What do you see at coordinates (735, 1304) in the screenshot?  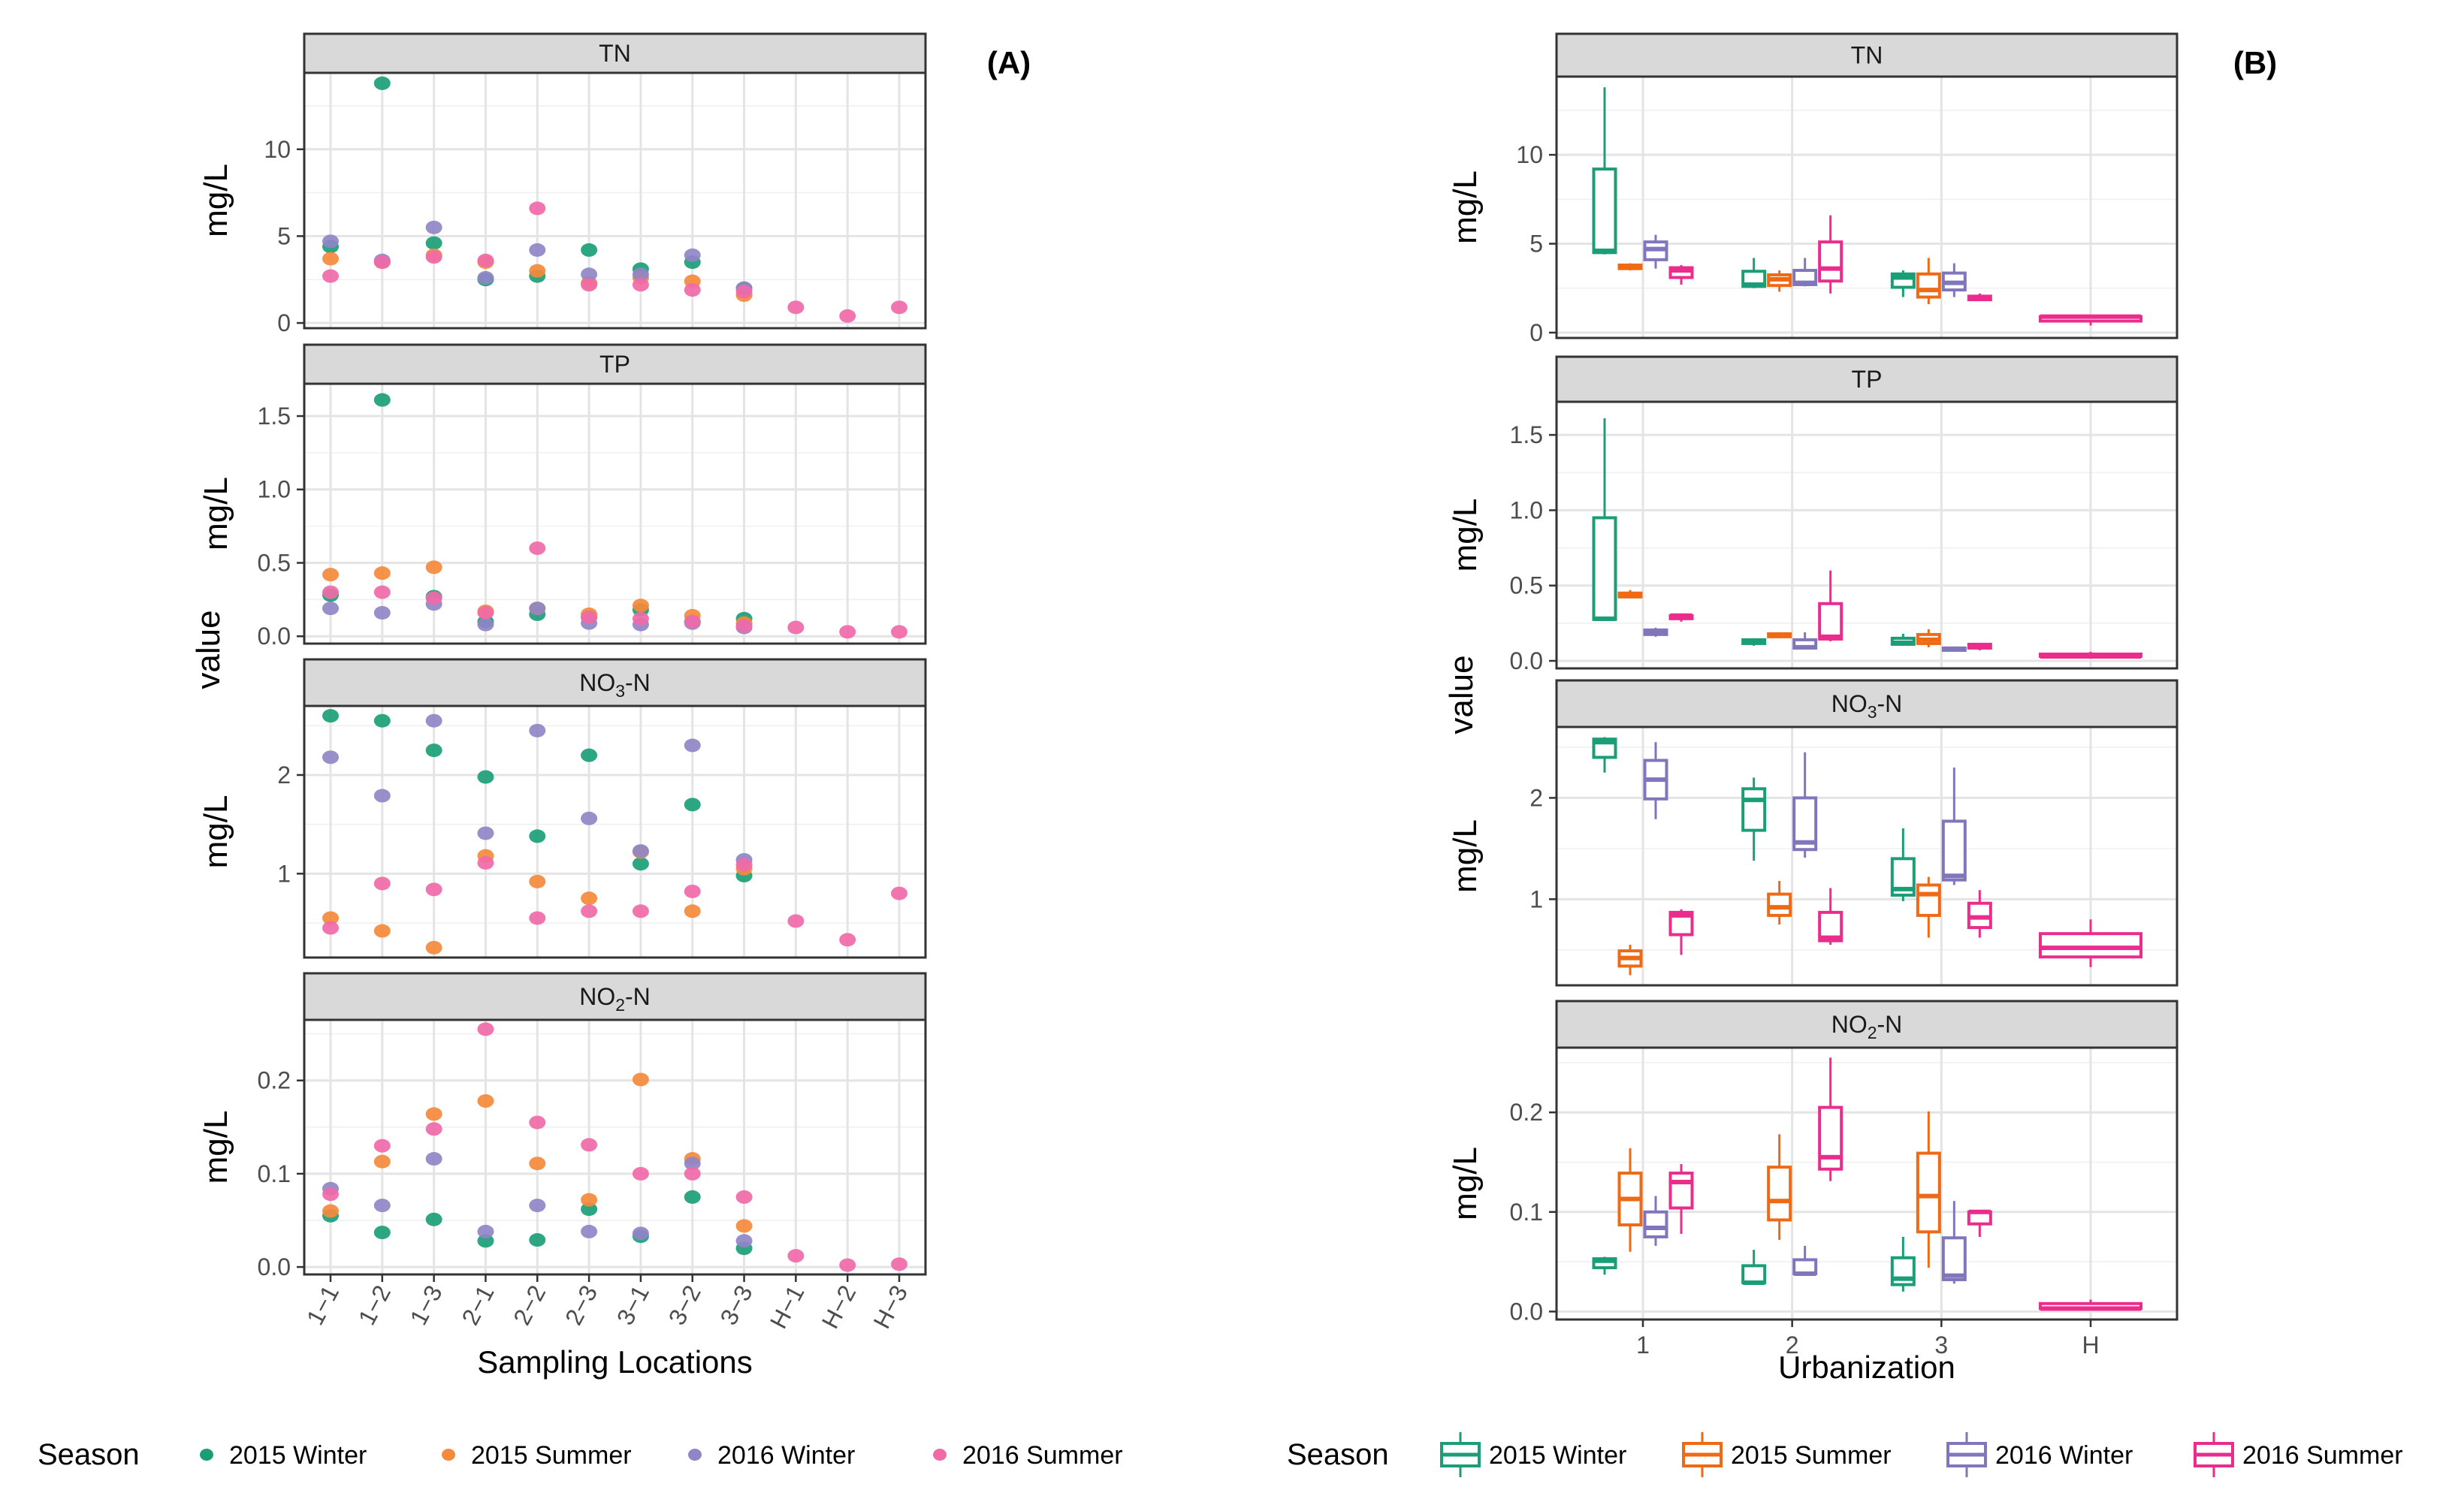 I see `panel-a-x-tick-label: 3−3` at bounding box center [735, 1304].